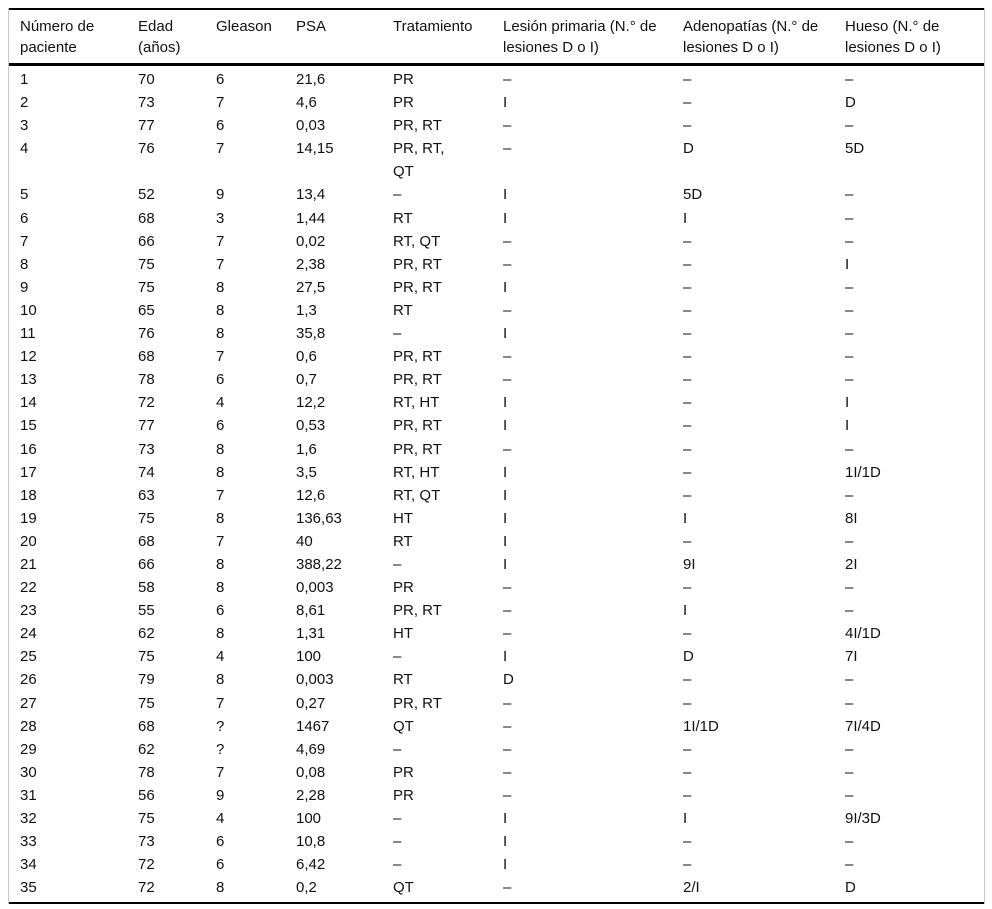 This screenshot has height=909, width=992. I want to click on table-cell-hueso: 5D, so click(855, 149).